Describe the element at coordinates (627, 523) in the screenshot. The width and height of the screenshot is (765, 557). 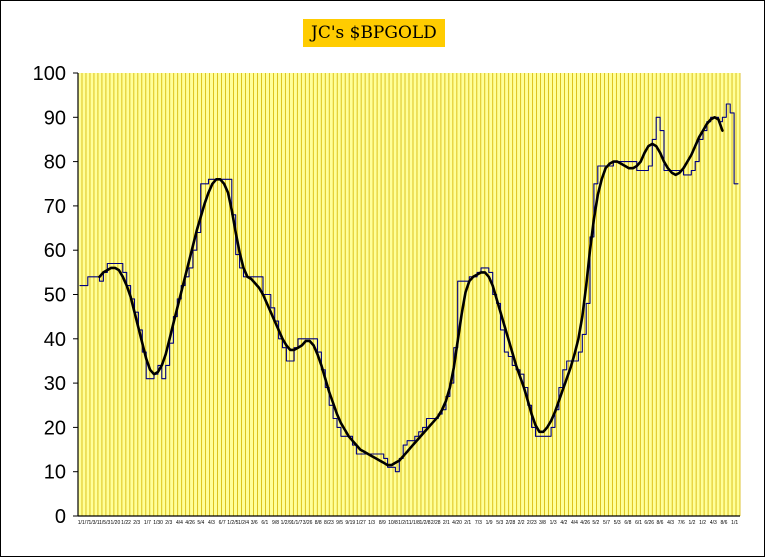
I see `x-tick-label: 6/8` at that location.